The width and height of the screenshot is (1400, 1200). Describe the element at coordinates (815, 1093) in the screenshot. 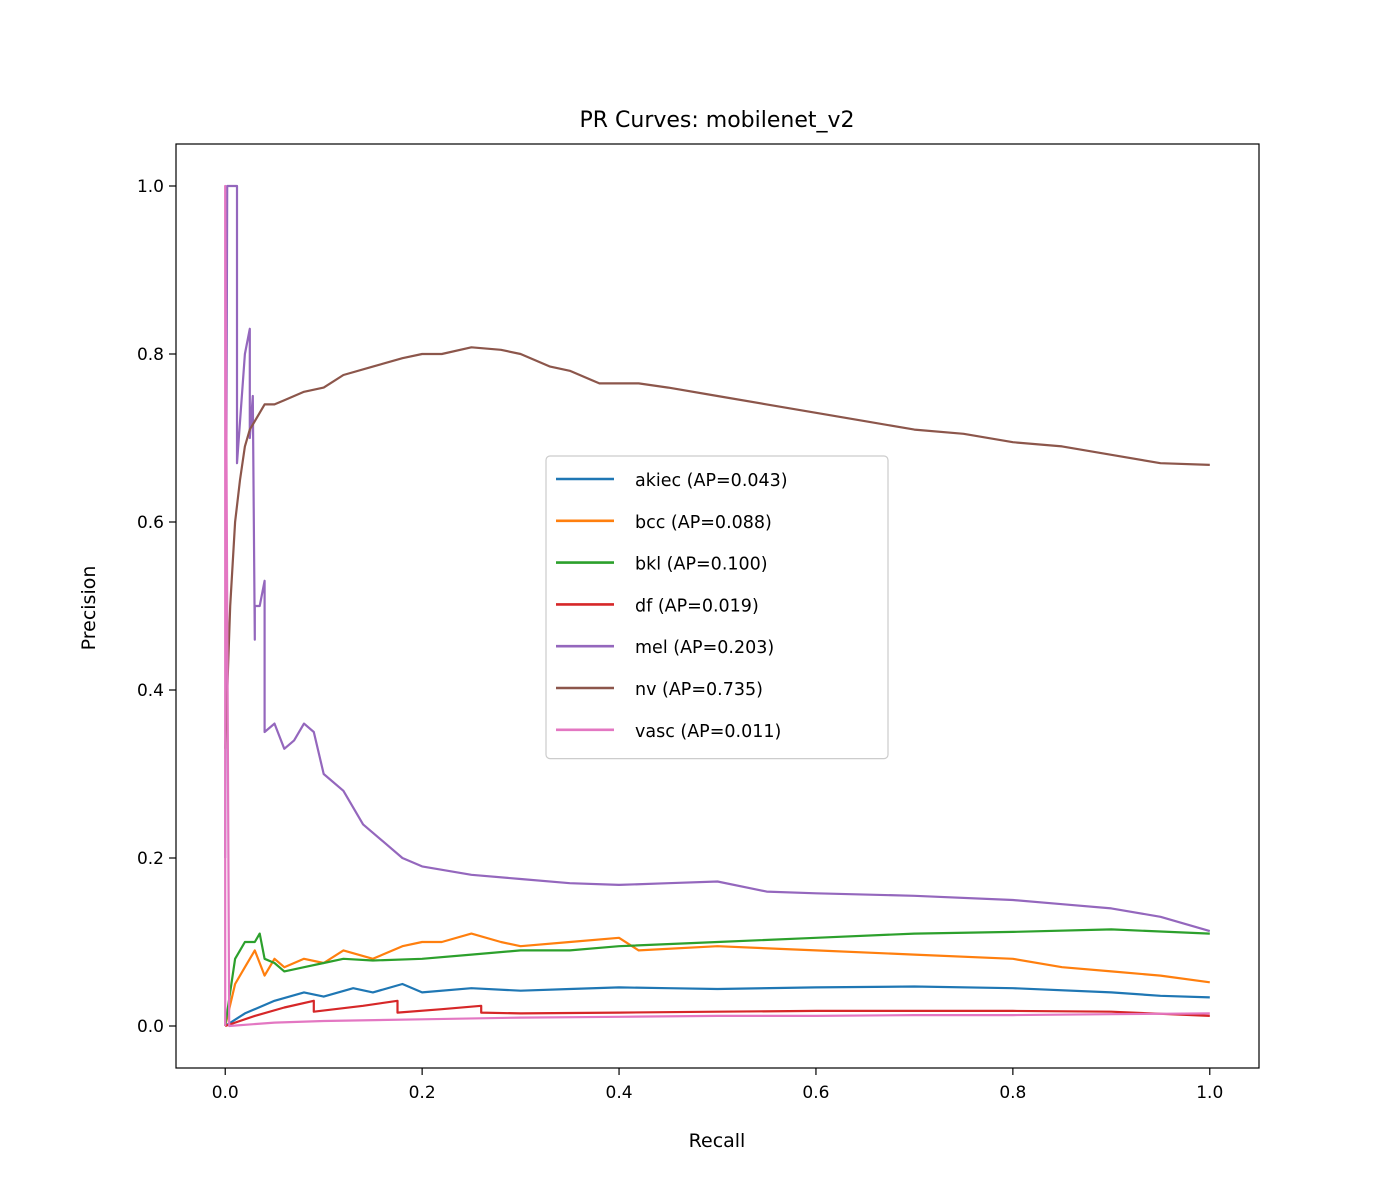

I see `x-tick-label-3: 0.6` at that location.